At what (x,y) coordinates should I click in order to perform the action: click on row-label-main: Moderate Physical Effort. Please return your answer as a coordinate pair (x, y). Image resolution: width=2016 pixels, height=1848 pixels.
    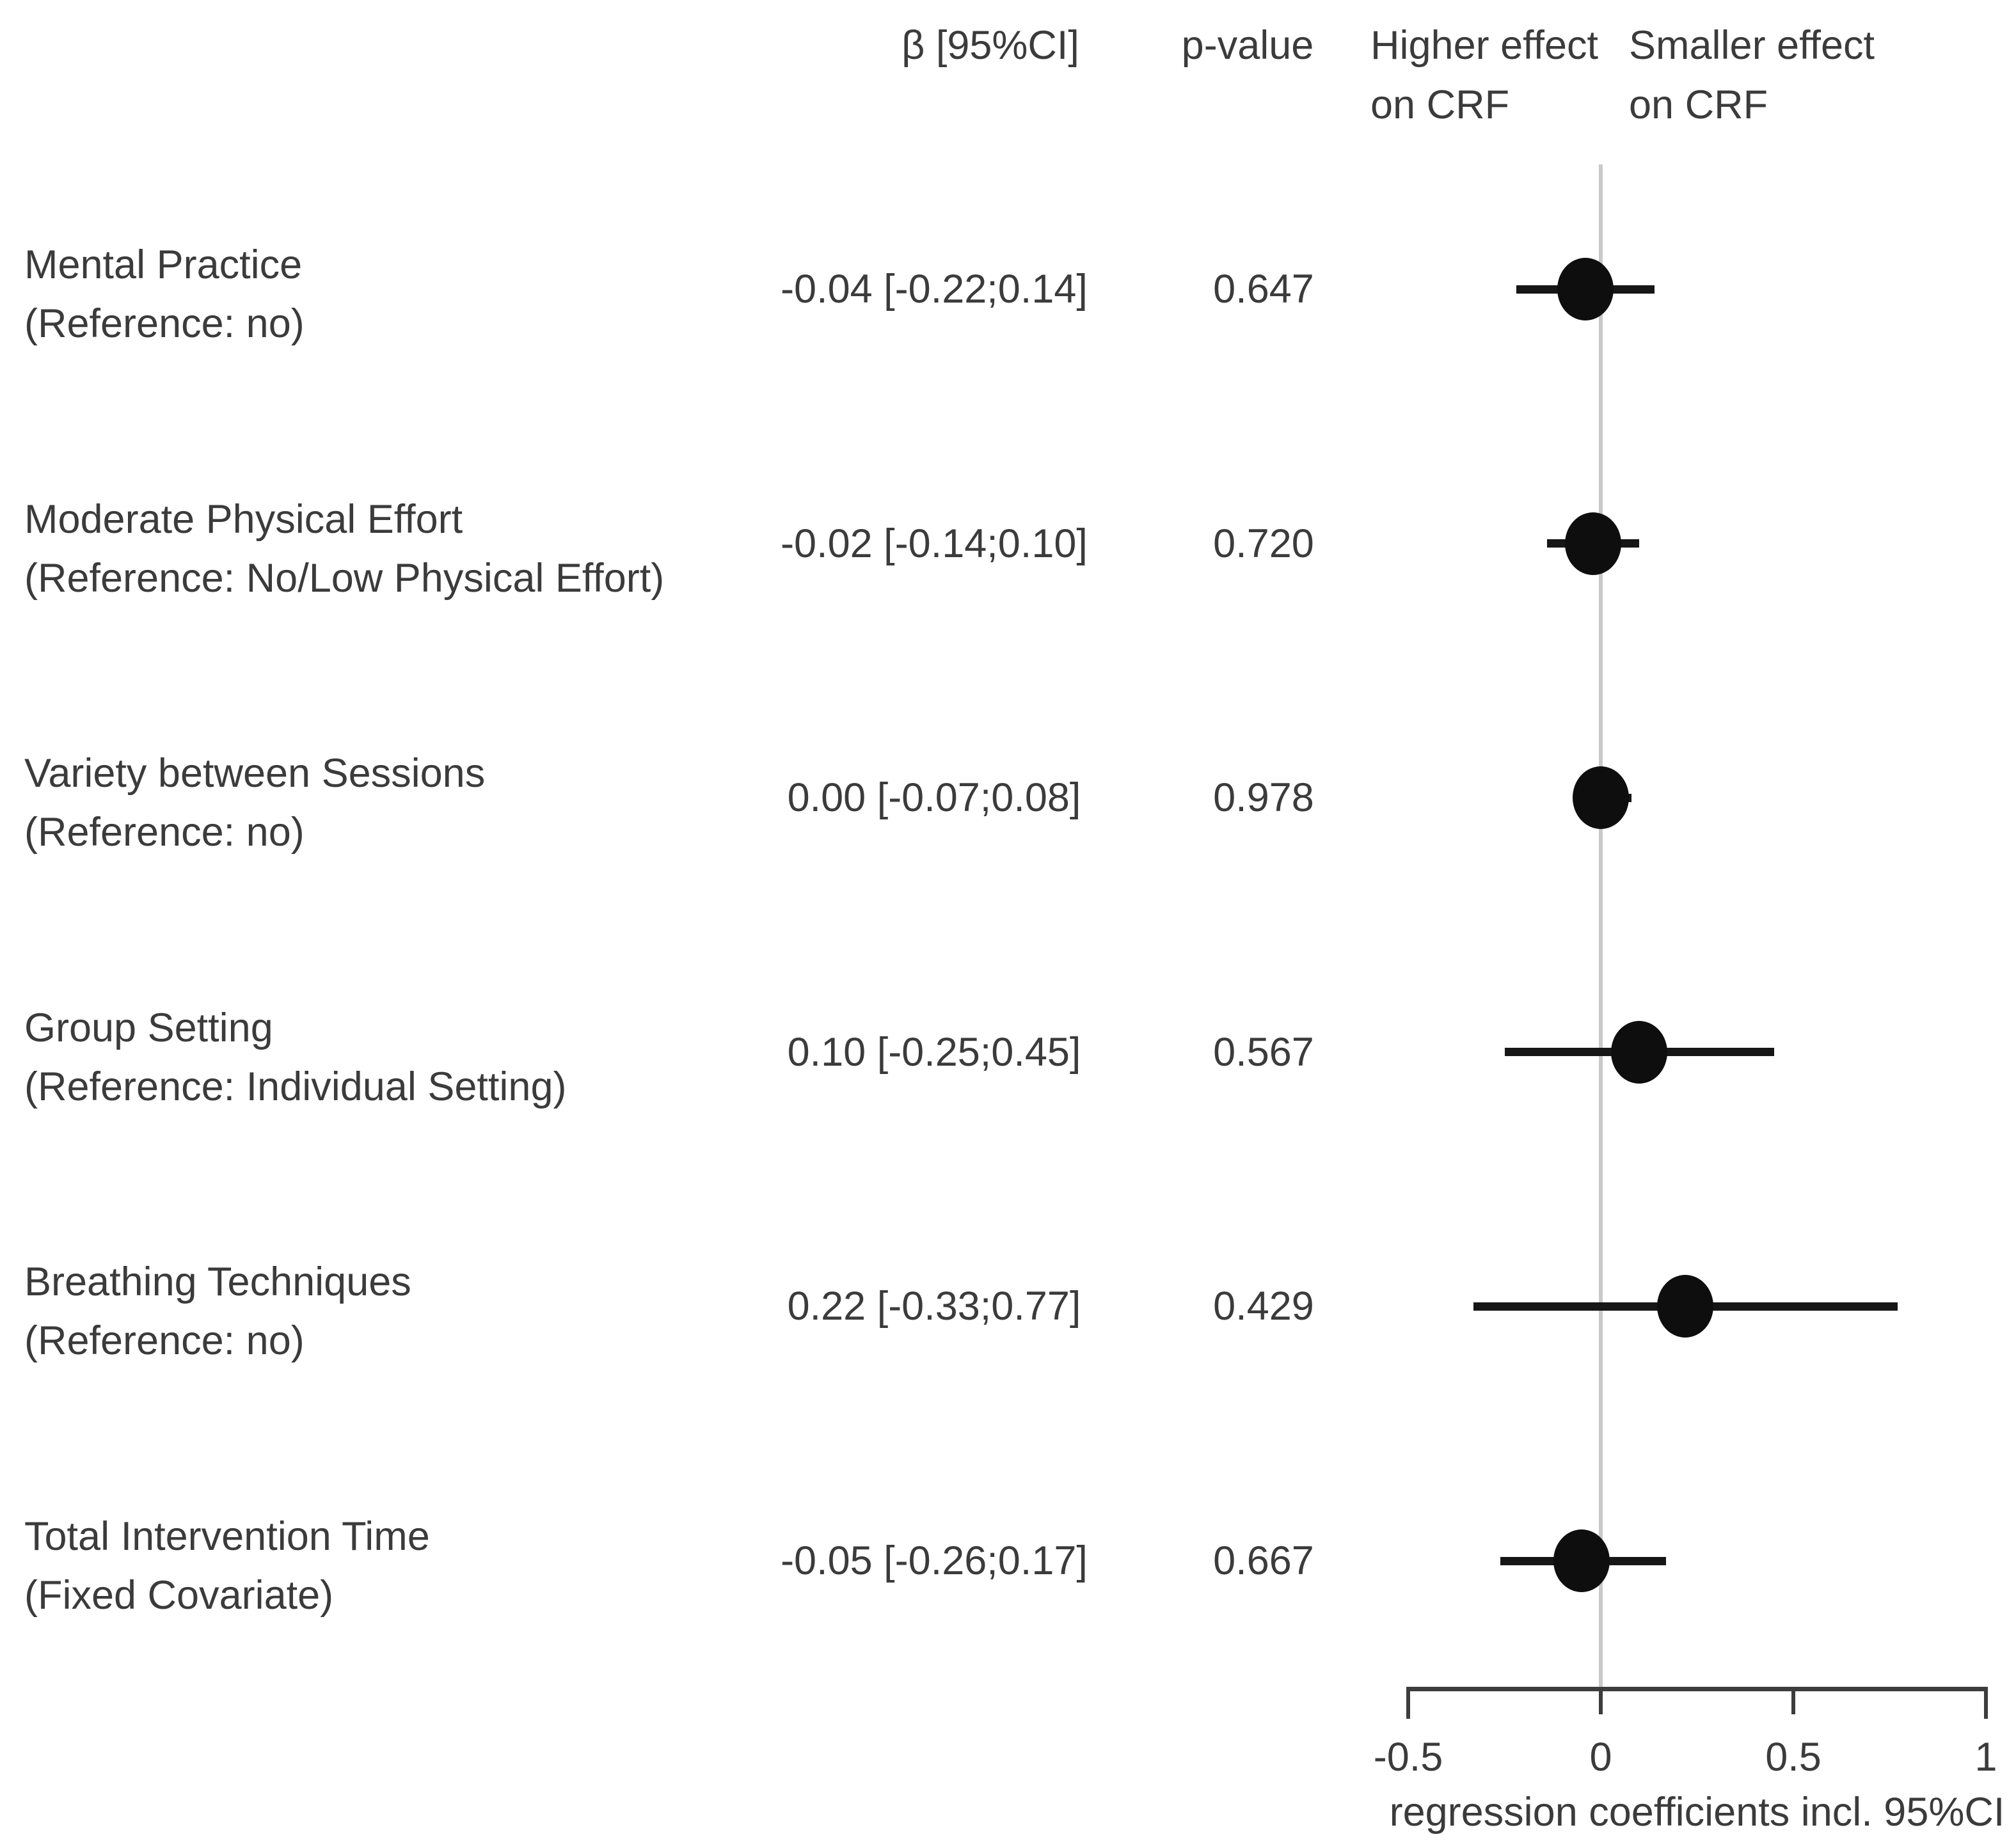
    Looking at the image, I should click on (243, 519).